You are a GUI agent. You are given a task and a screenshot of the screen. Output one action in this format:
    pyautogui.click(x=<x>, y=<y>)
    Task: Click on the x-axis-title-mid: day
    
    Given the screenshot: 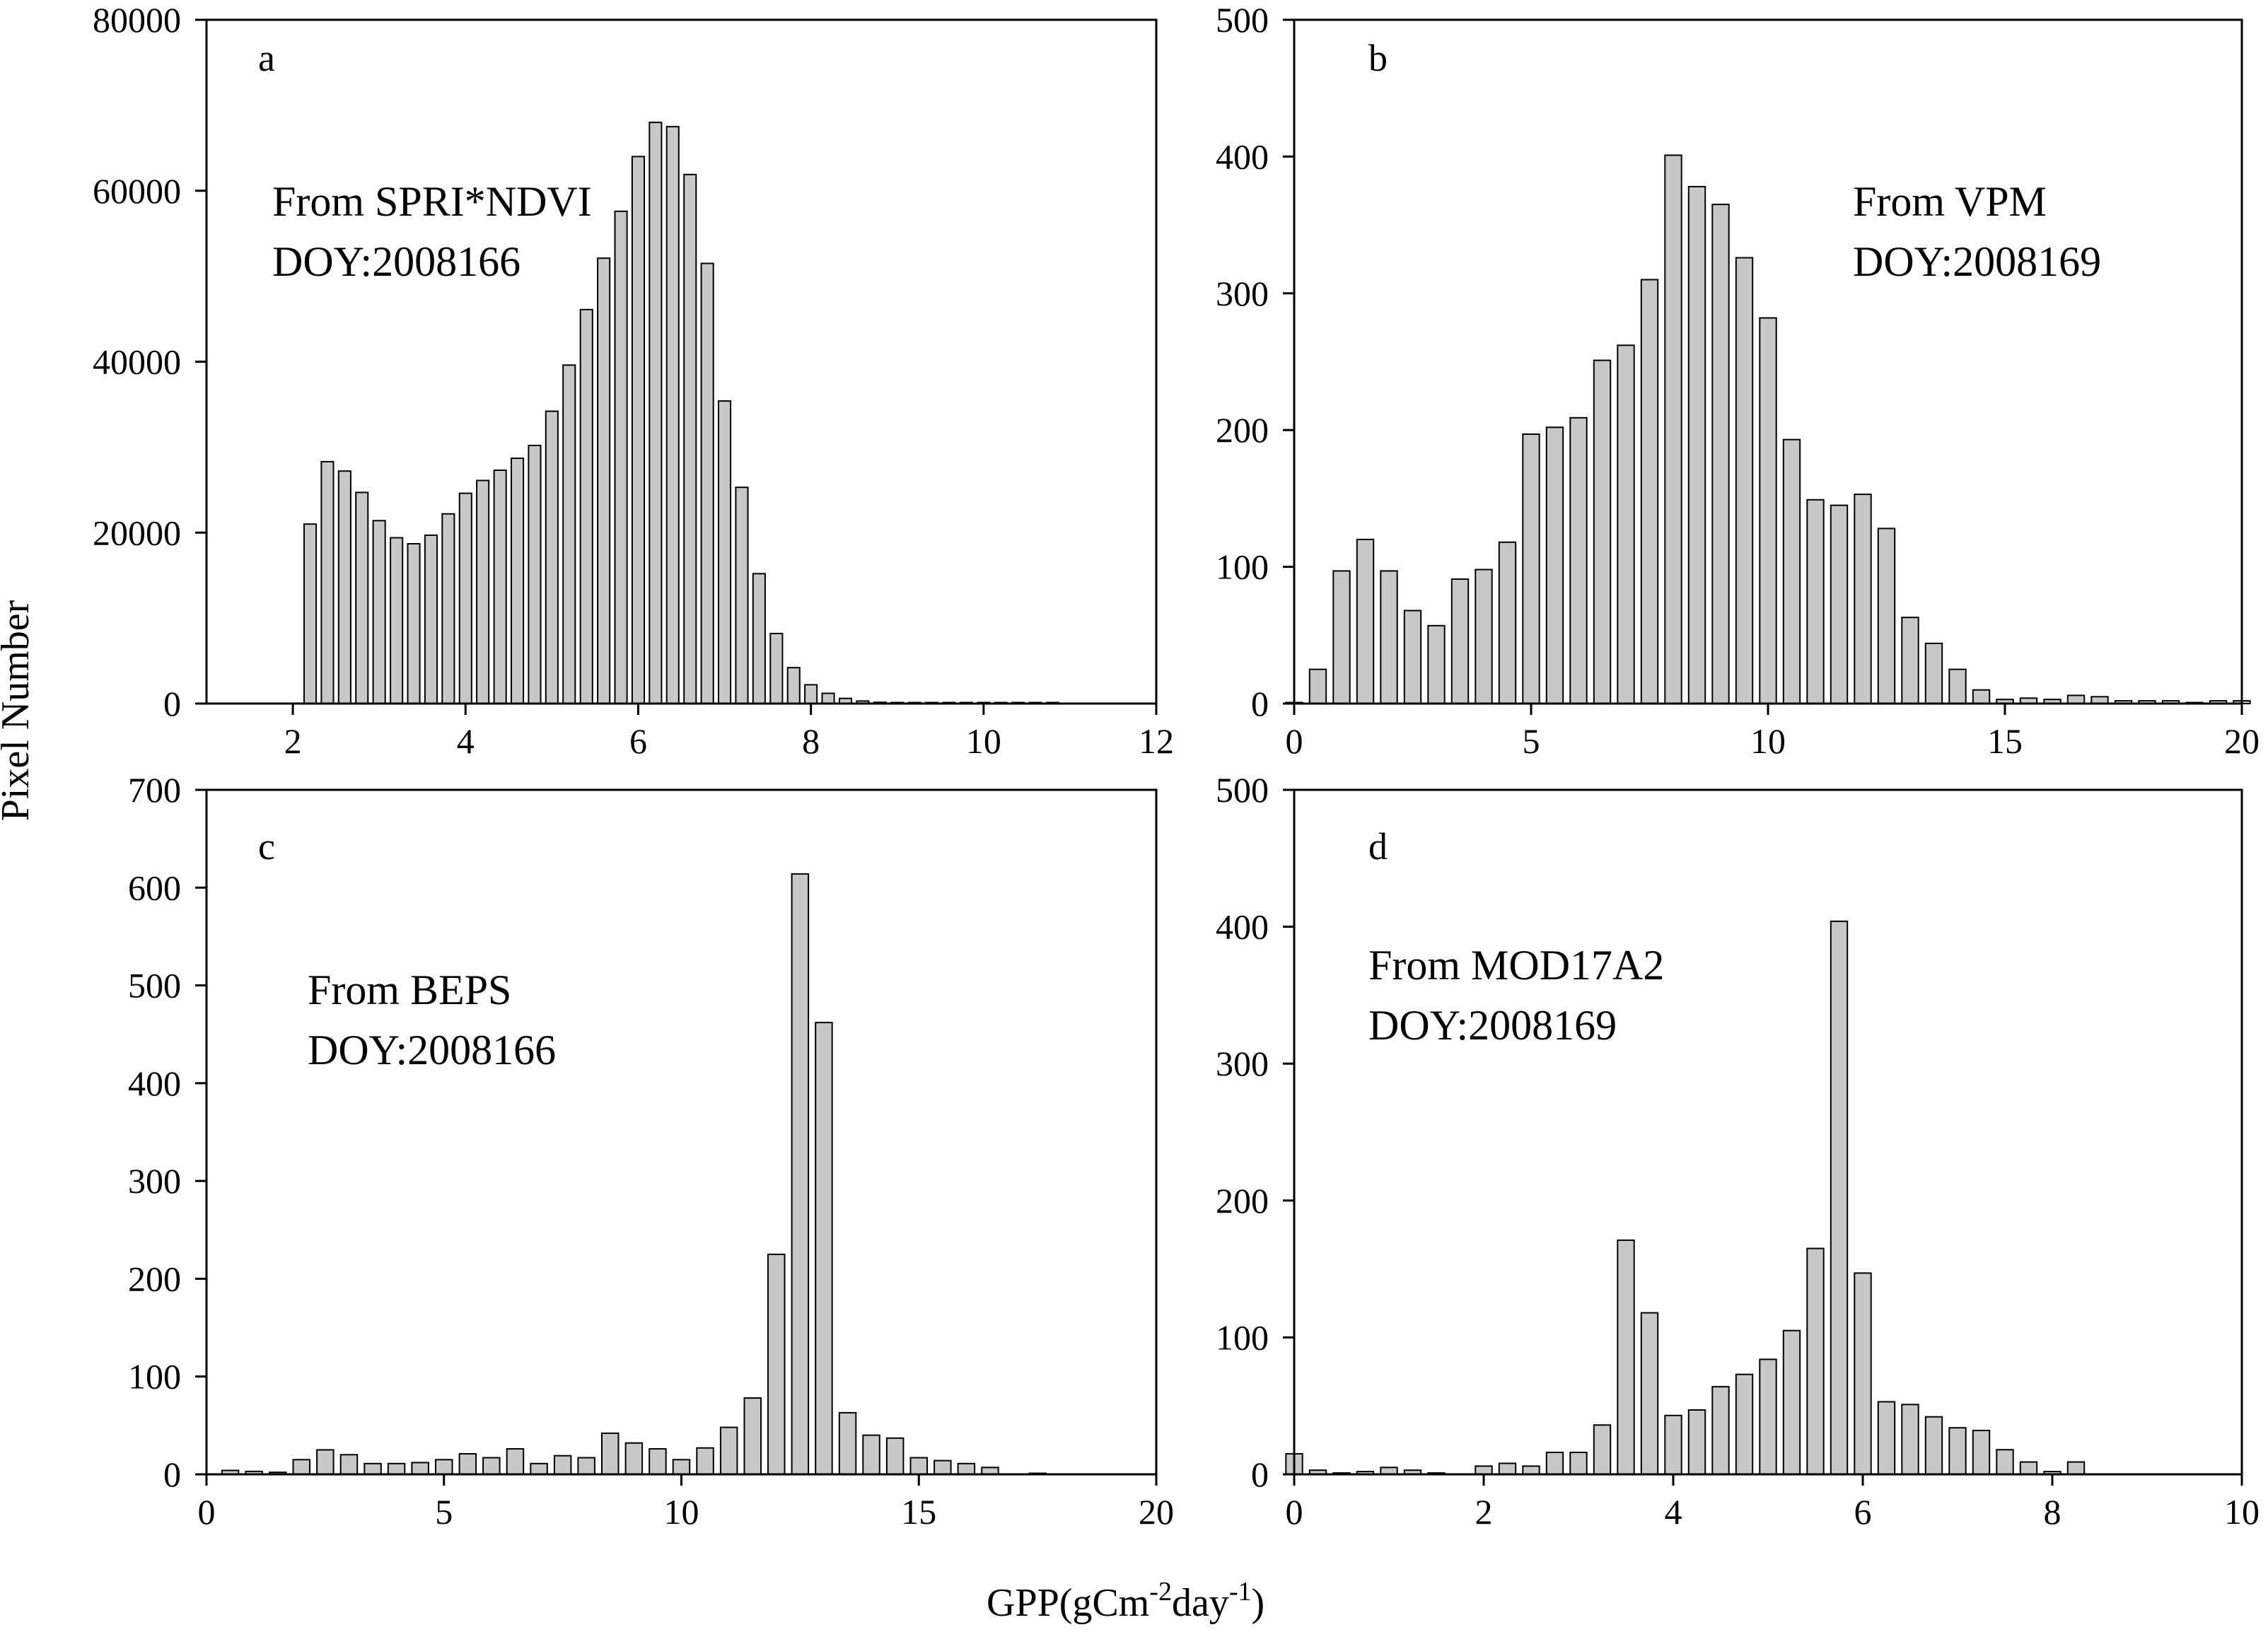 What is the action you would take?
    pyautogui.click(x=1200, y=1603)
    